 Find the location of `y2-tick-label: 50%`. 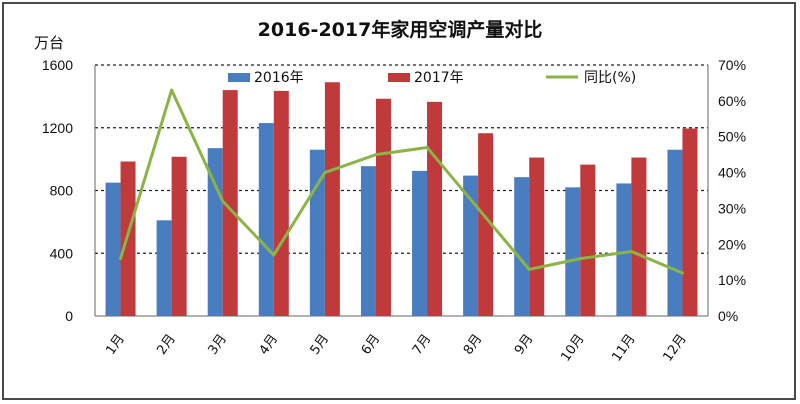

y2-tick-label: 50% is located at coordinates (732, 137).